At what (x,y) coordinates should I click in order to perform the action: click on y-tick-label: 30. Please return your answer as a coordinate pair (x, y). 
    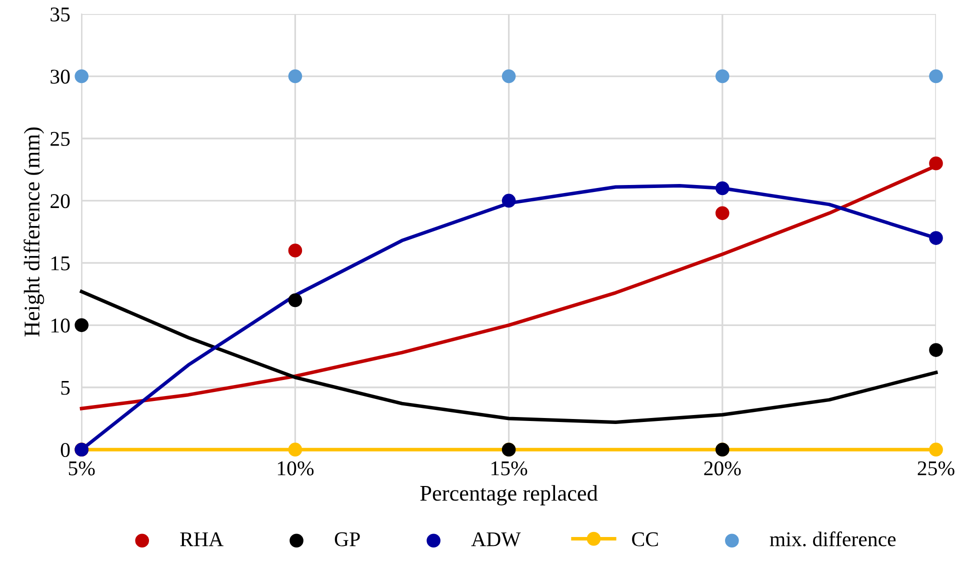
    Looking at the image, I should click on (60, 77).